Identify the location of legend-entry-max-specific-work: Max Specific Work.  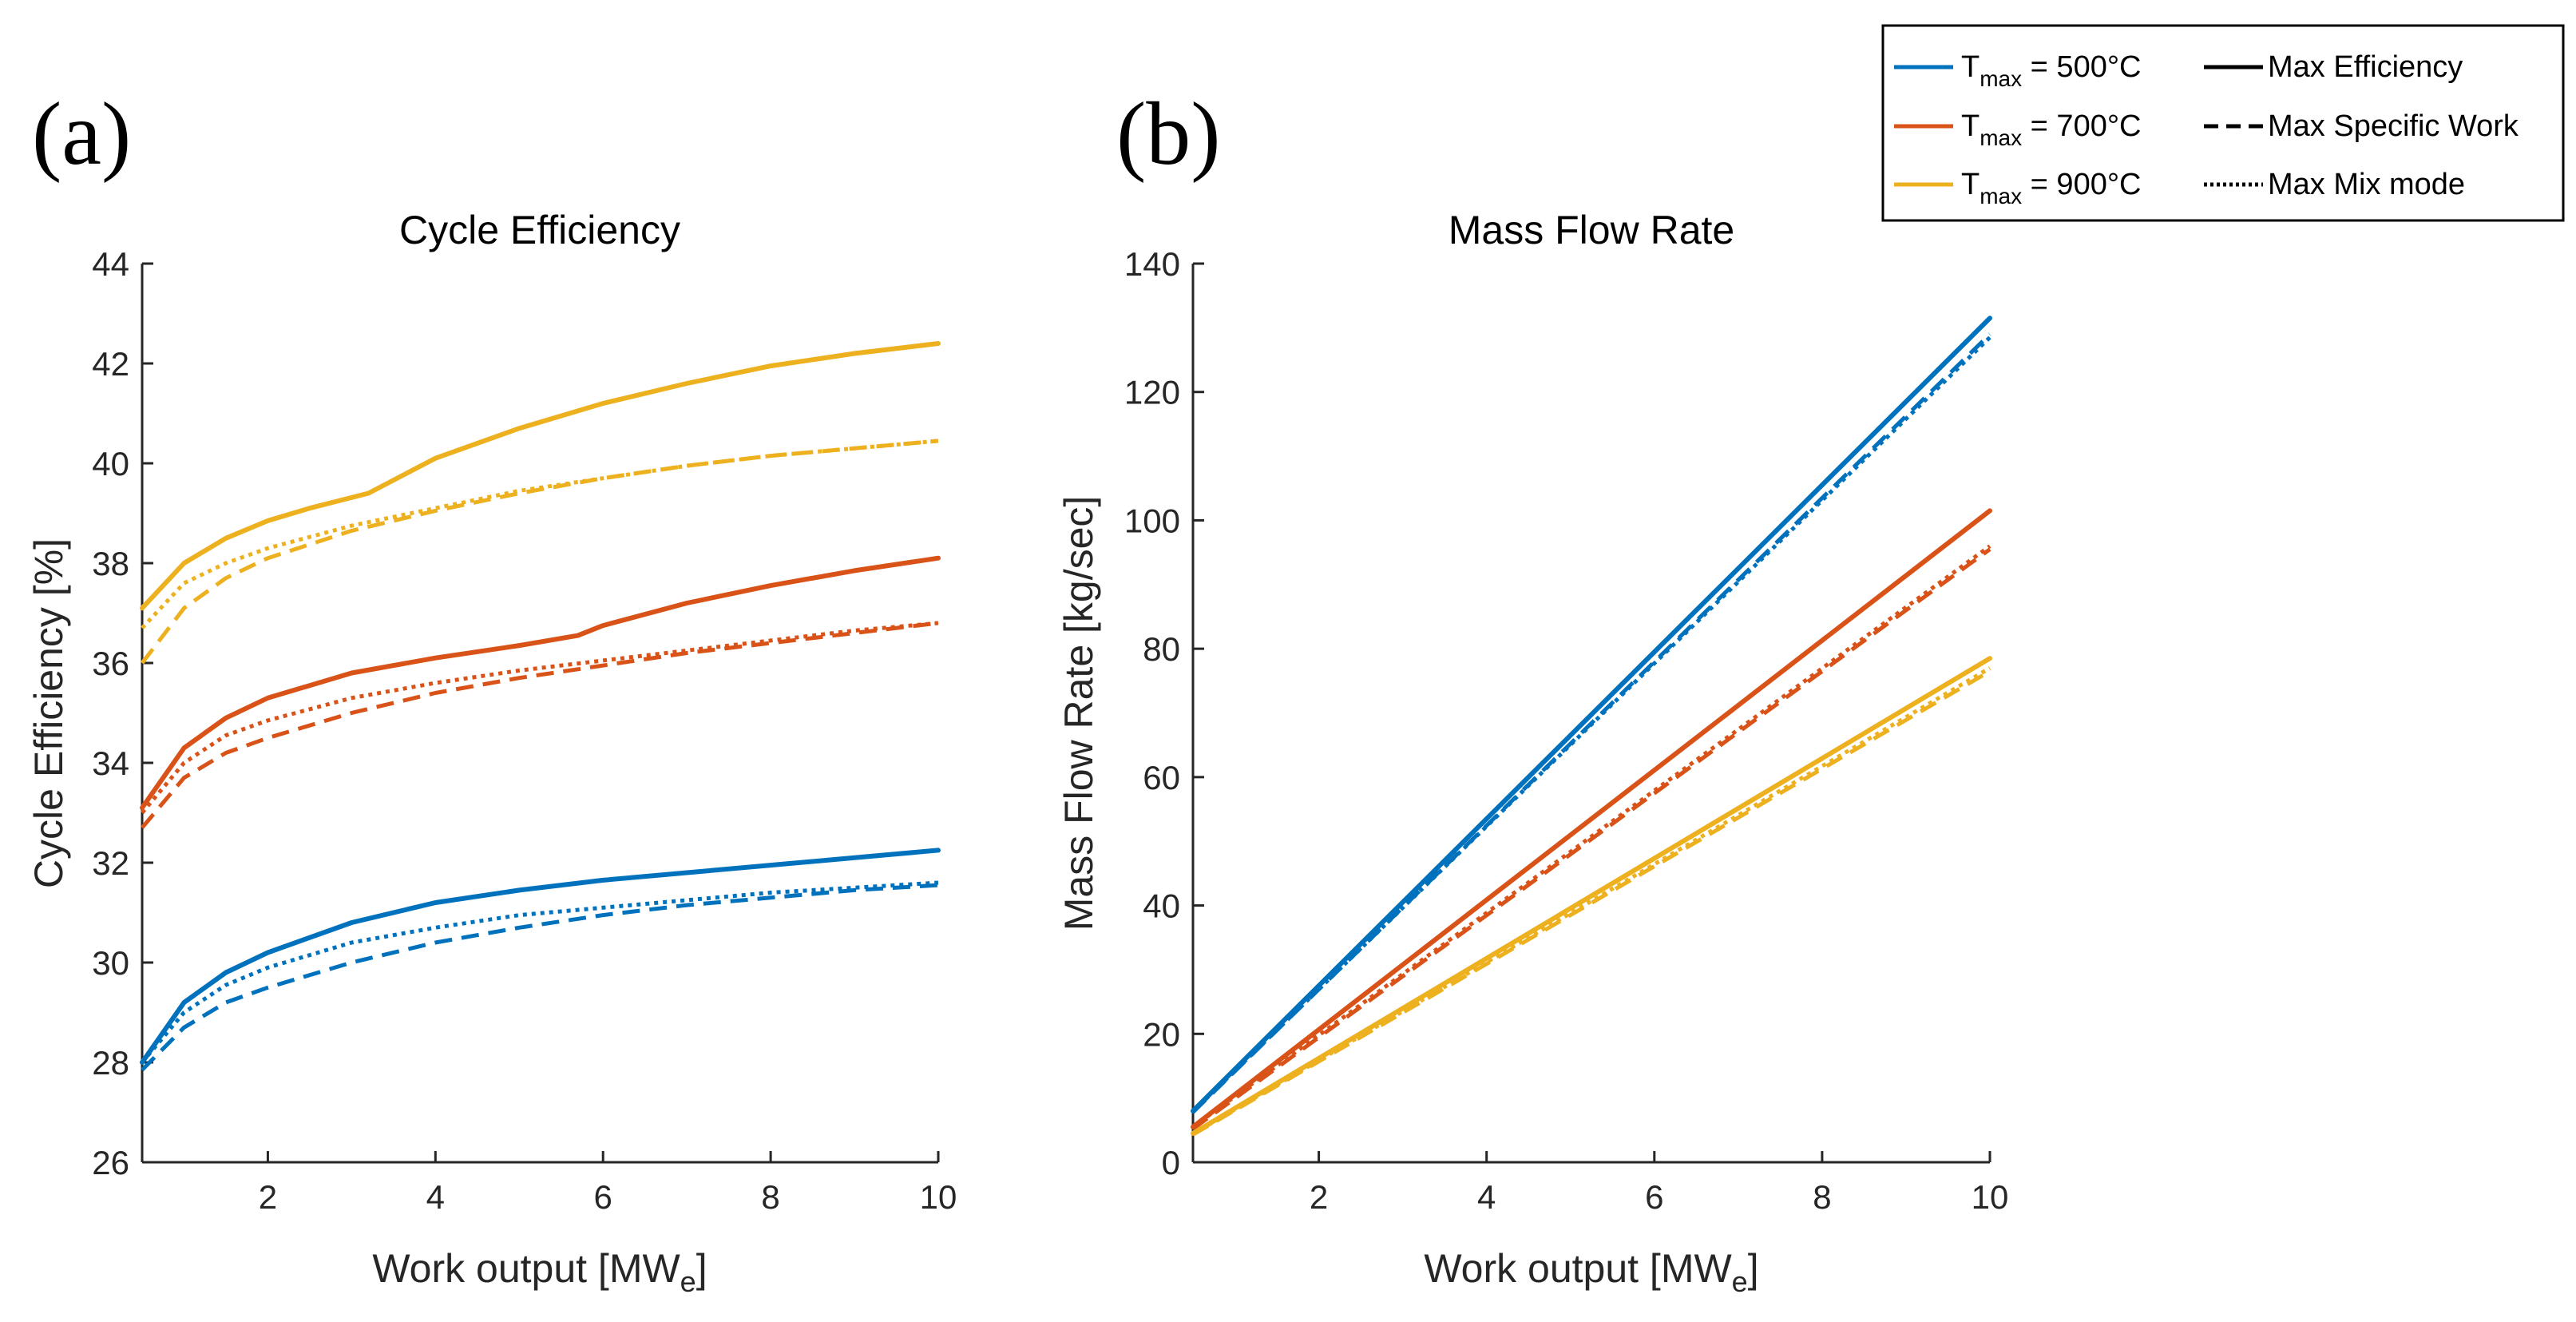
(2361, 126).